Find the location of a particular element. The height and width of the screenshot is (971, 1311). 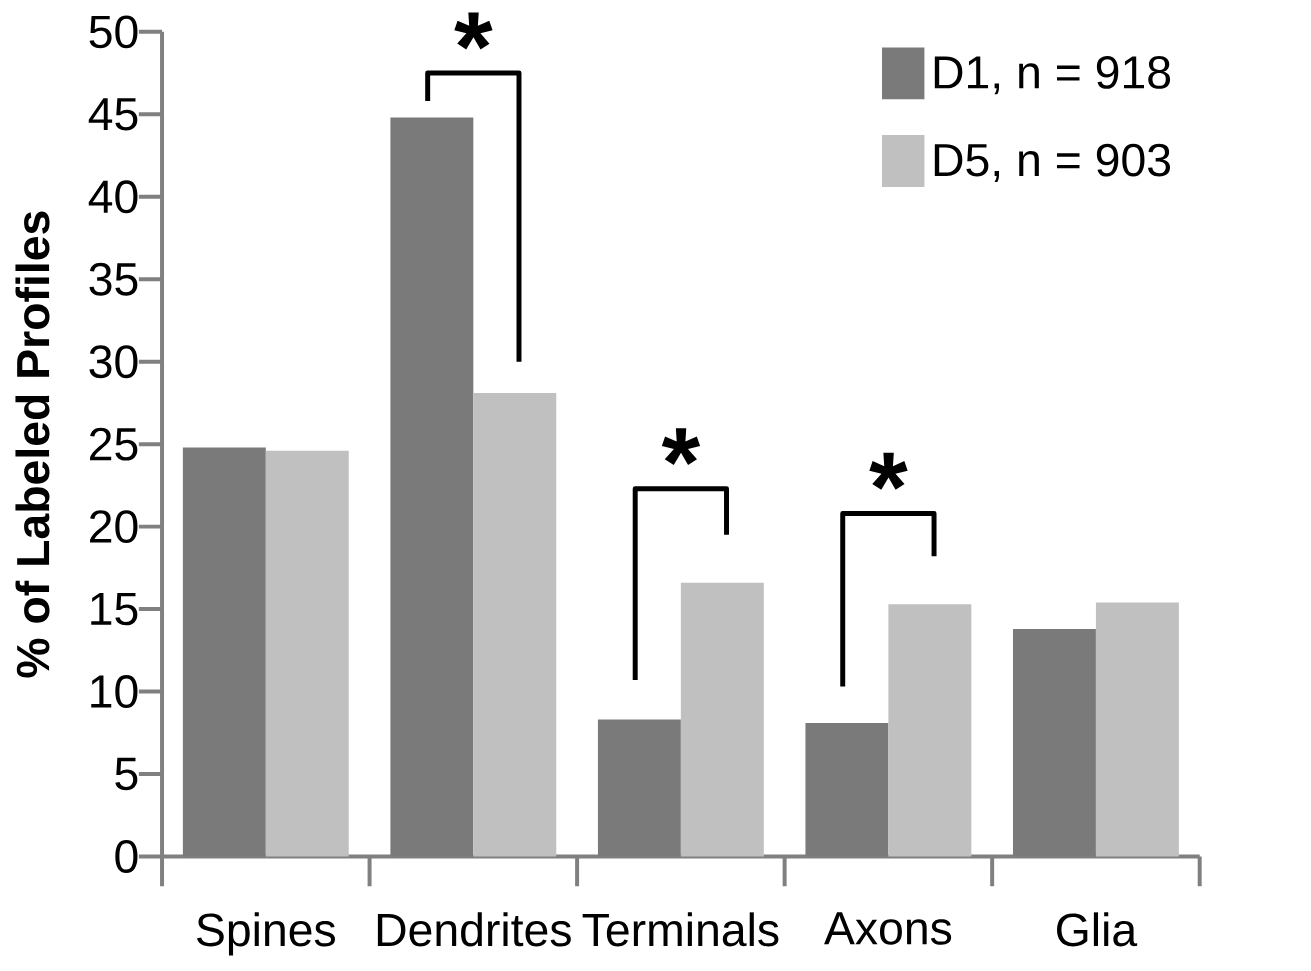

y-tick-label: 5 is located at coordinates (126, 774).